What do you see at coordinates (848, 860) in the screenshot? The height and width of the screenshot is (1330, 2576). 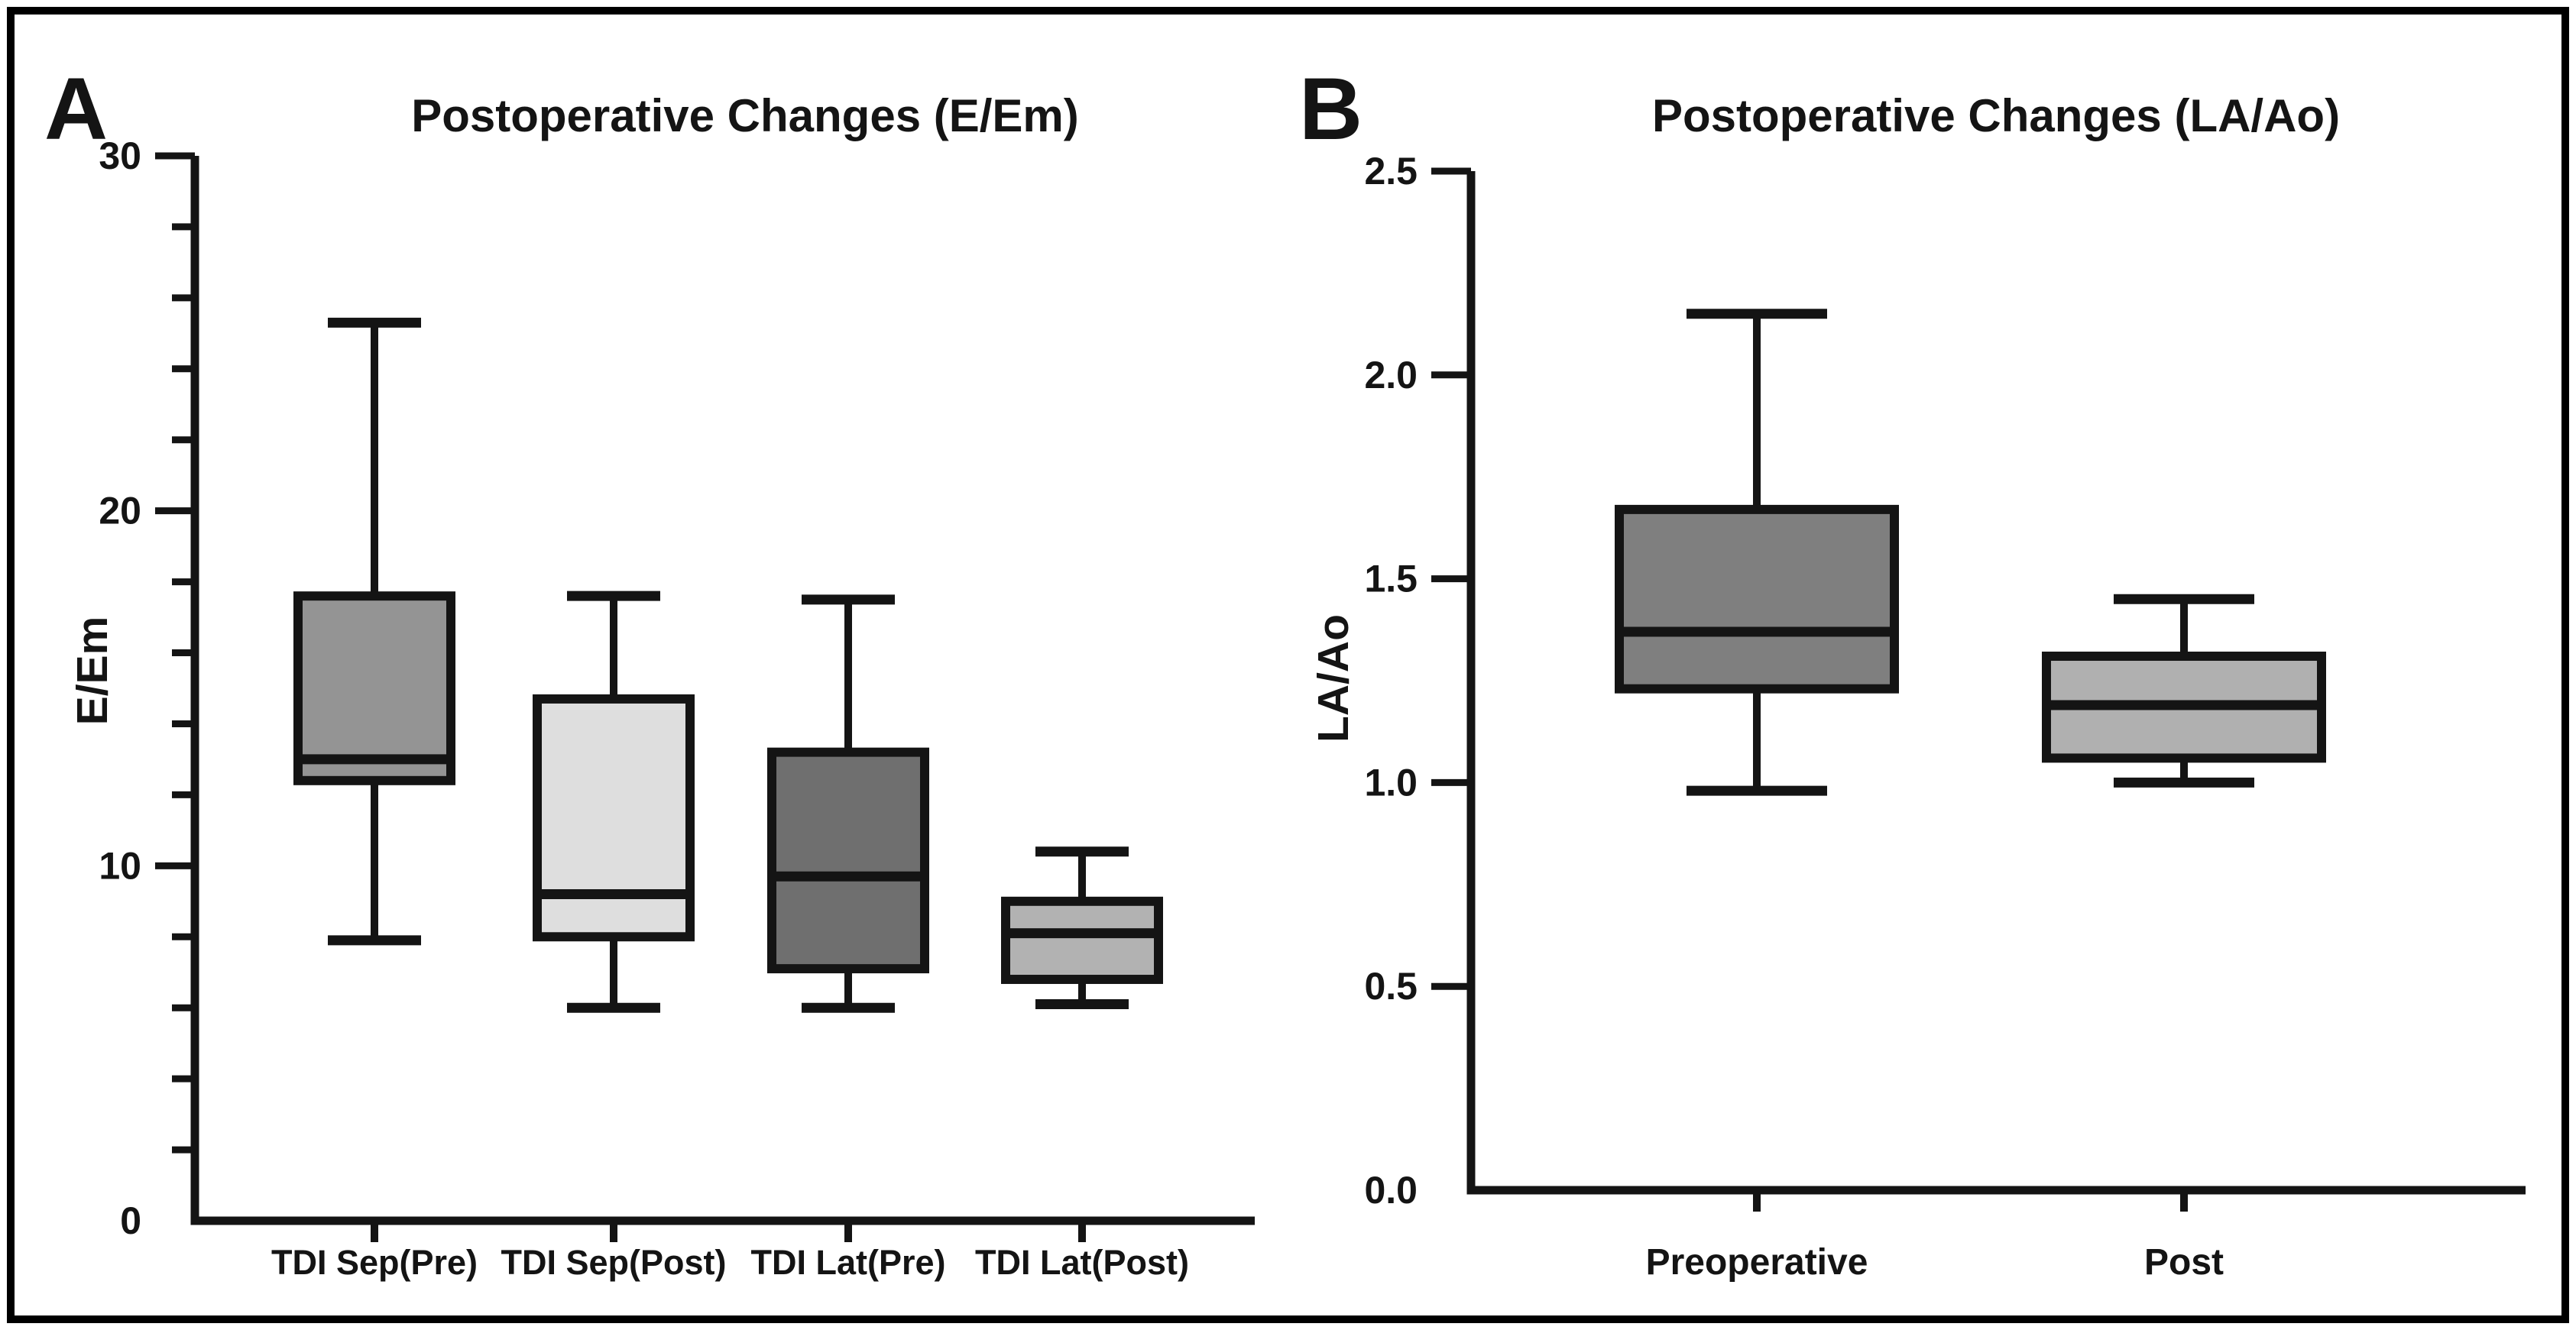 I see `box-tdi-lat-pre-` at bounding box center [848, 860].